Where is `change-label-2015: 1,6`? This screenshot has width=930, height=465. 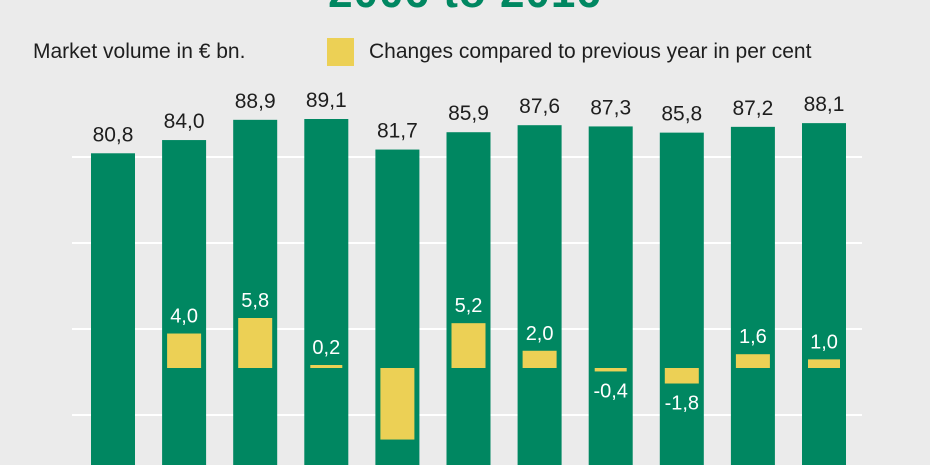
change-label-2015: 1,6 is located at coordinates (753, 337).